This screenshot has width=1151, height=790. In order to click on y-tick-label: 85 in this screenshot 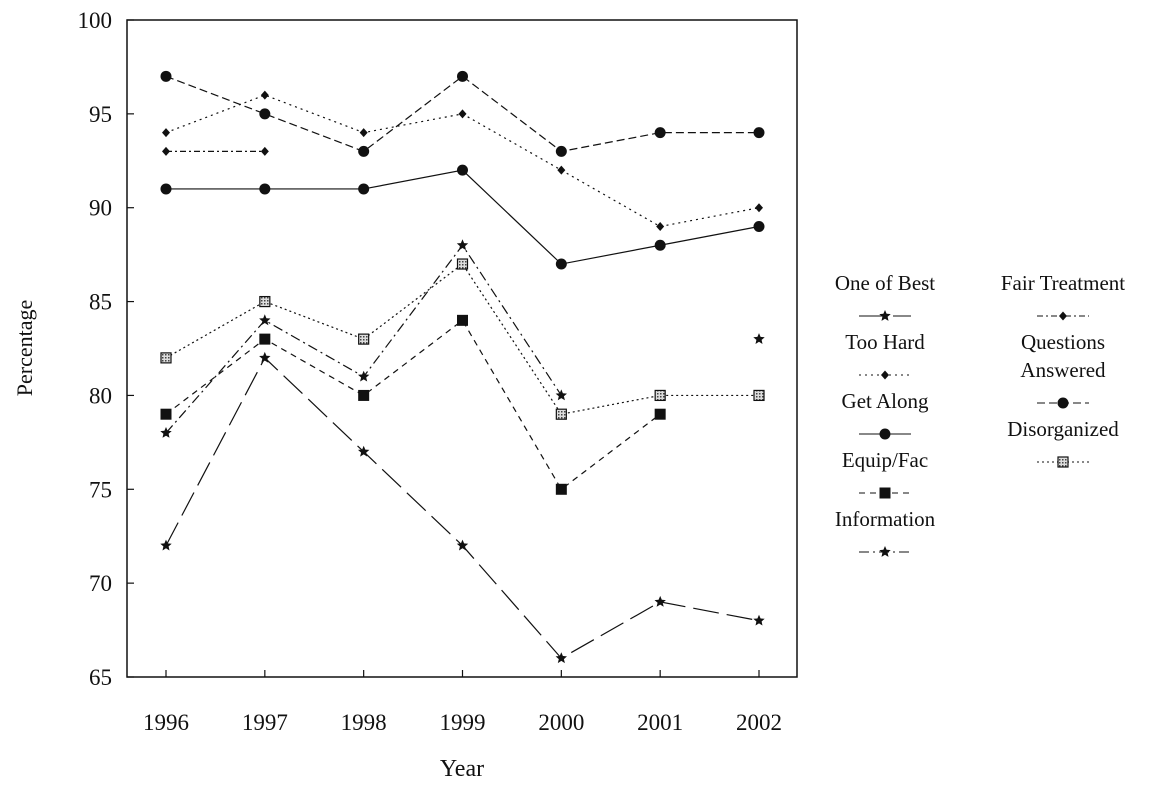, I will do `click(100, 302)`.